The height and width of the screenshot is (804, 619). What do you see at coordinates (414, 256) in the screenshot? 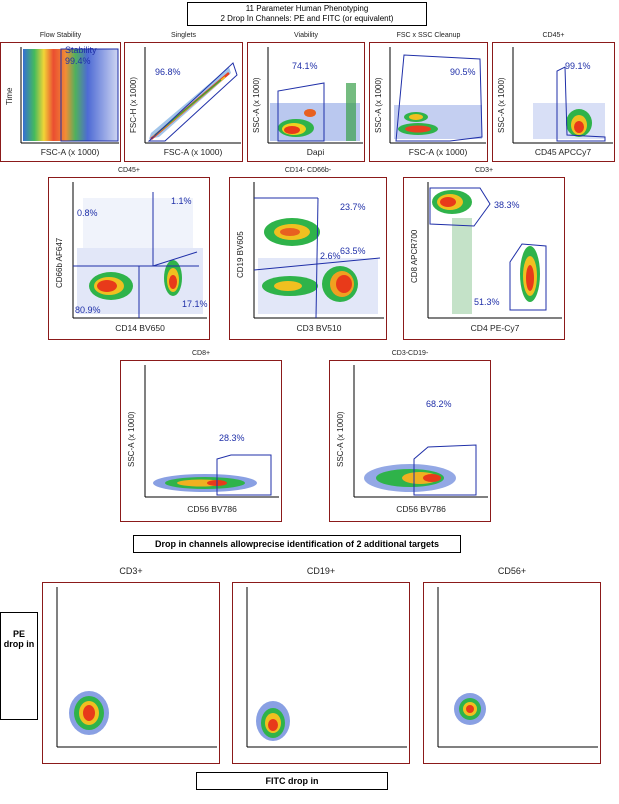
I see `y-axis-label: CD8 APCR700` at bounding box center [414, 256].